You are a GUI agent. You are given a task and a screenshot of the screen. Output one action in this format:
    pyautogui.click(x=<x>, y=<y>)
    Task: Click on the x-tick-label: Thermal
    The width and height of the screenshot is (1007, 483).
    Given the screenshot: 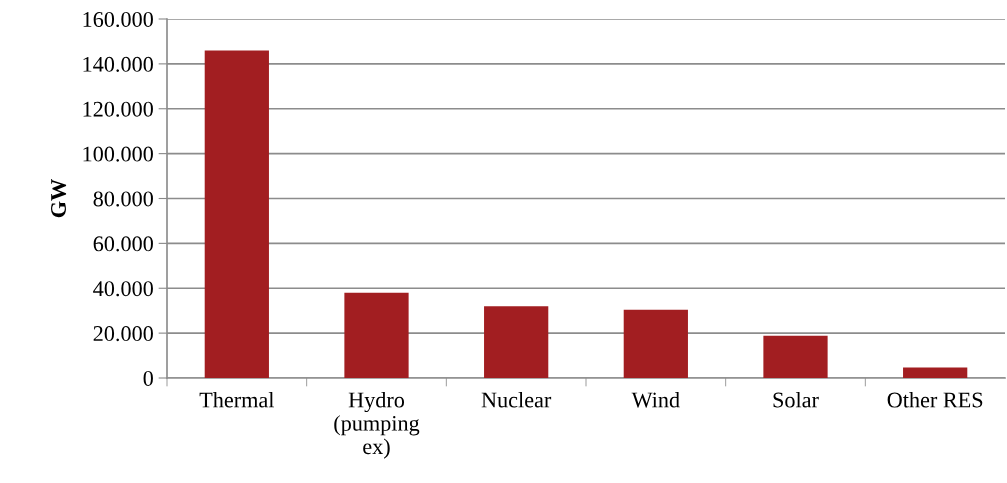 What is the action you would take?
    pyautogui.click(x=237, y=399)
    